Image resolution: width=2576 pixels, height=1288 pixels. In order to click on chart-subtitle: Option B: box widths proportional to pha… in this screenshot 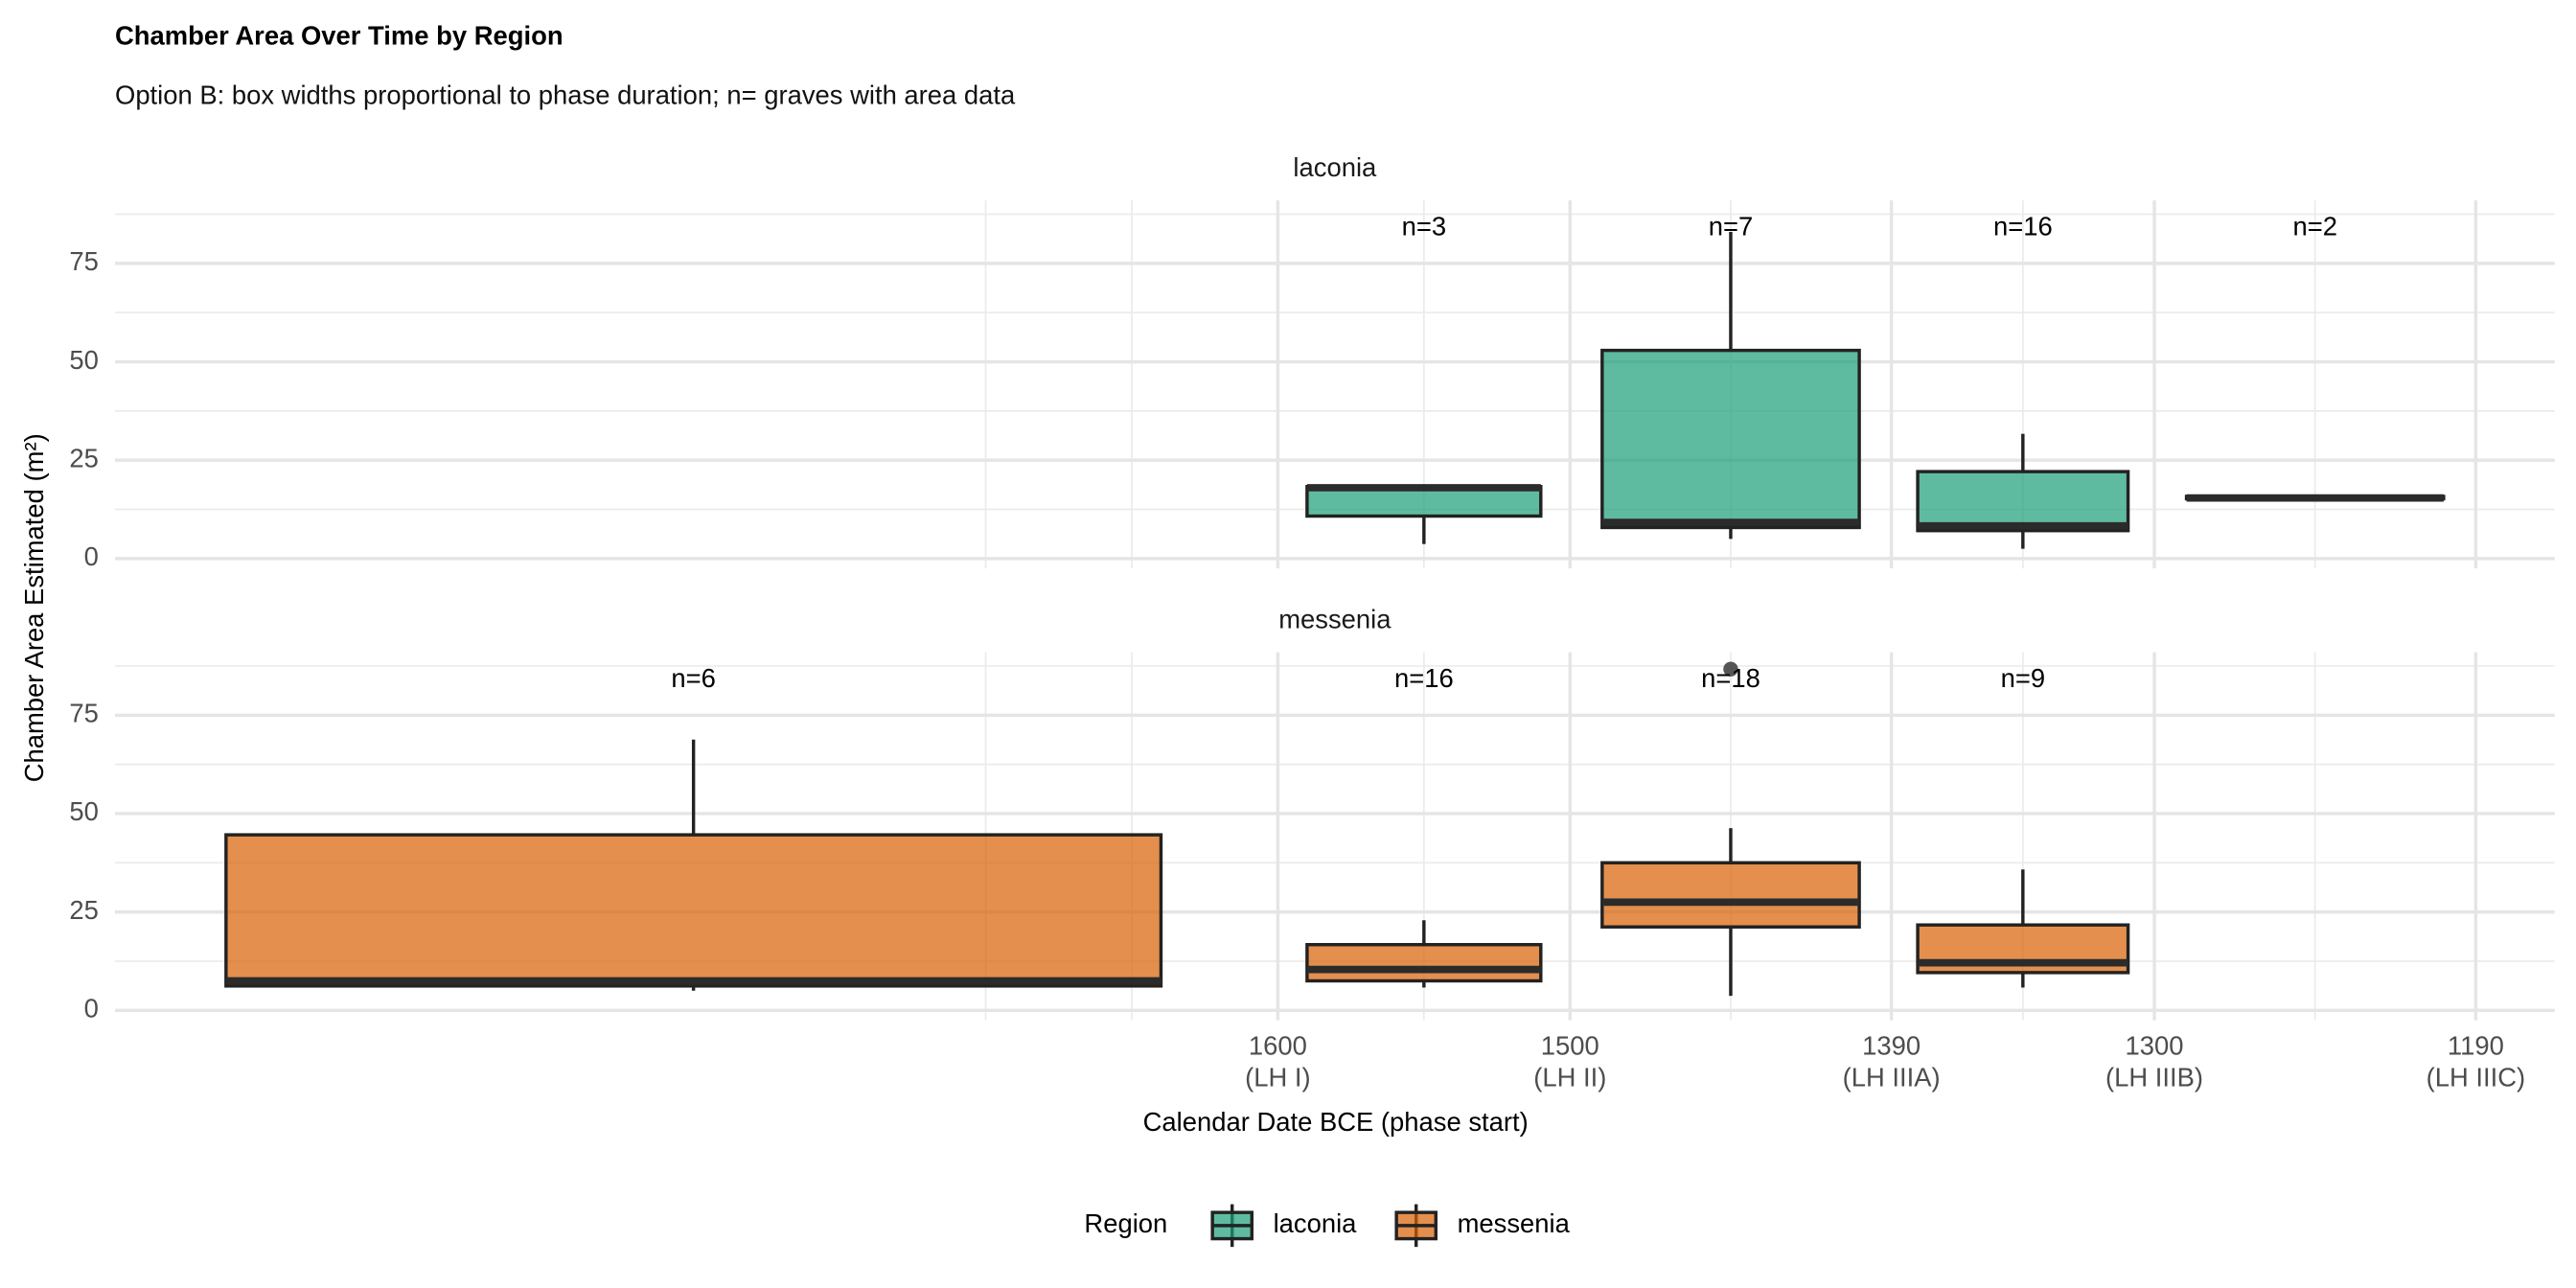, I will do `click(565, 94)`.